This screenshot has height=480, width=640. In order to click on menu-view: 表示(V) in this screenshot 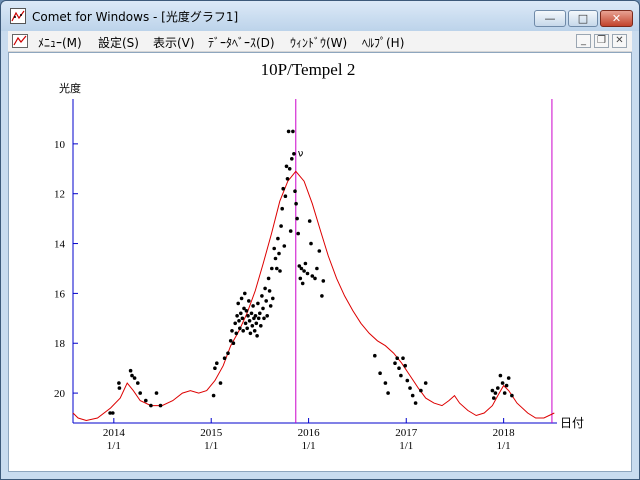, I will do `click(174, 43)`.